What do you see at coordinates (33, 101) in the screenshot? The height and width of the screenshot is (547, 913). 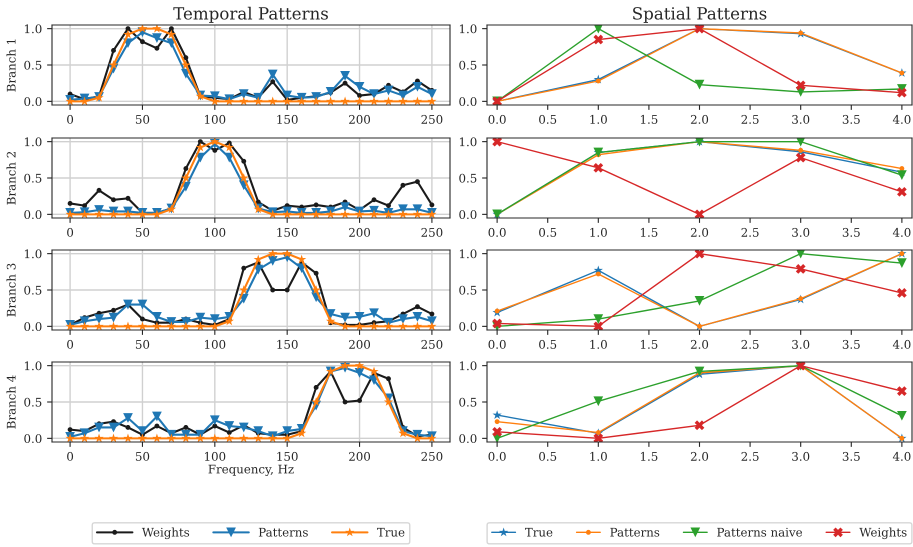 I see `y-tick-label: 0.0` at bounding box center [33, 101].